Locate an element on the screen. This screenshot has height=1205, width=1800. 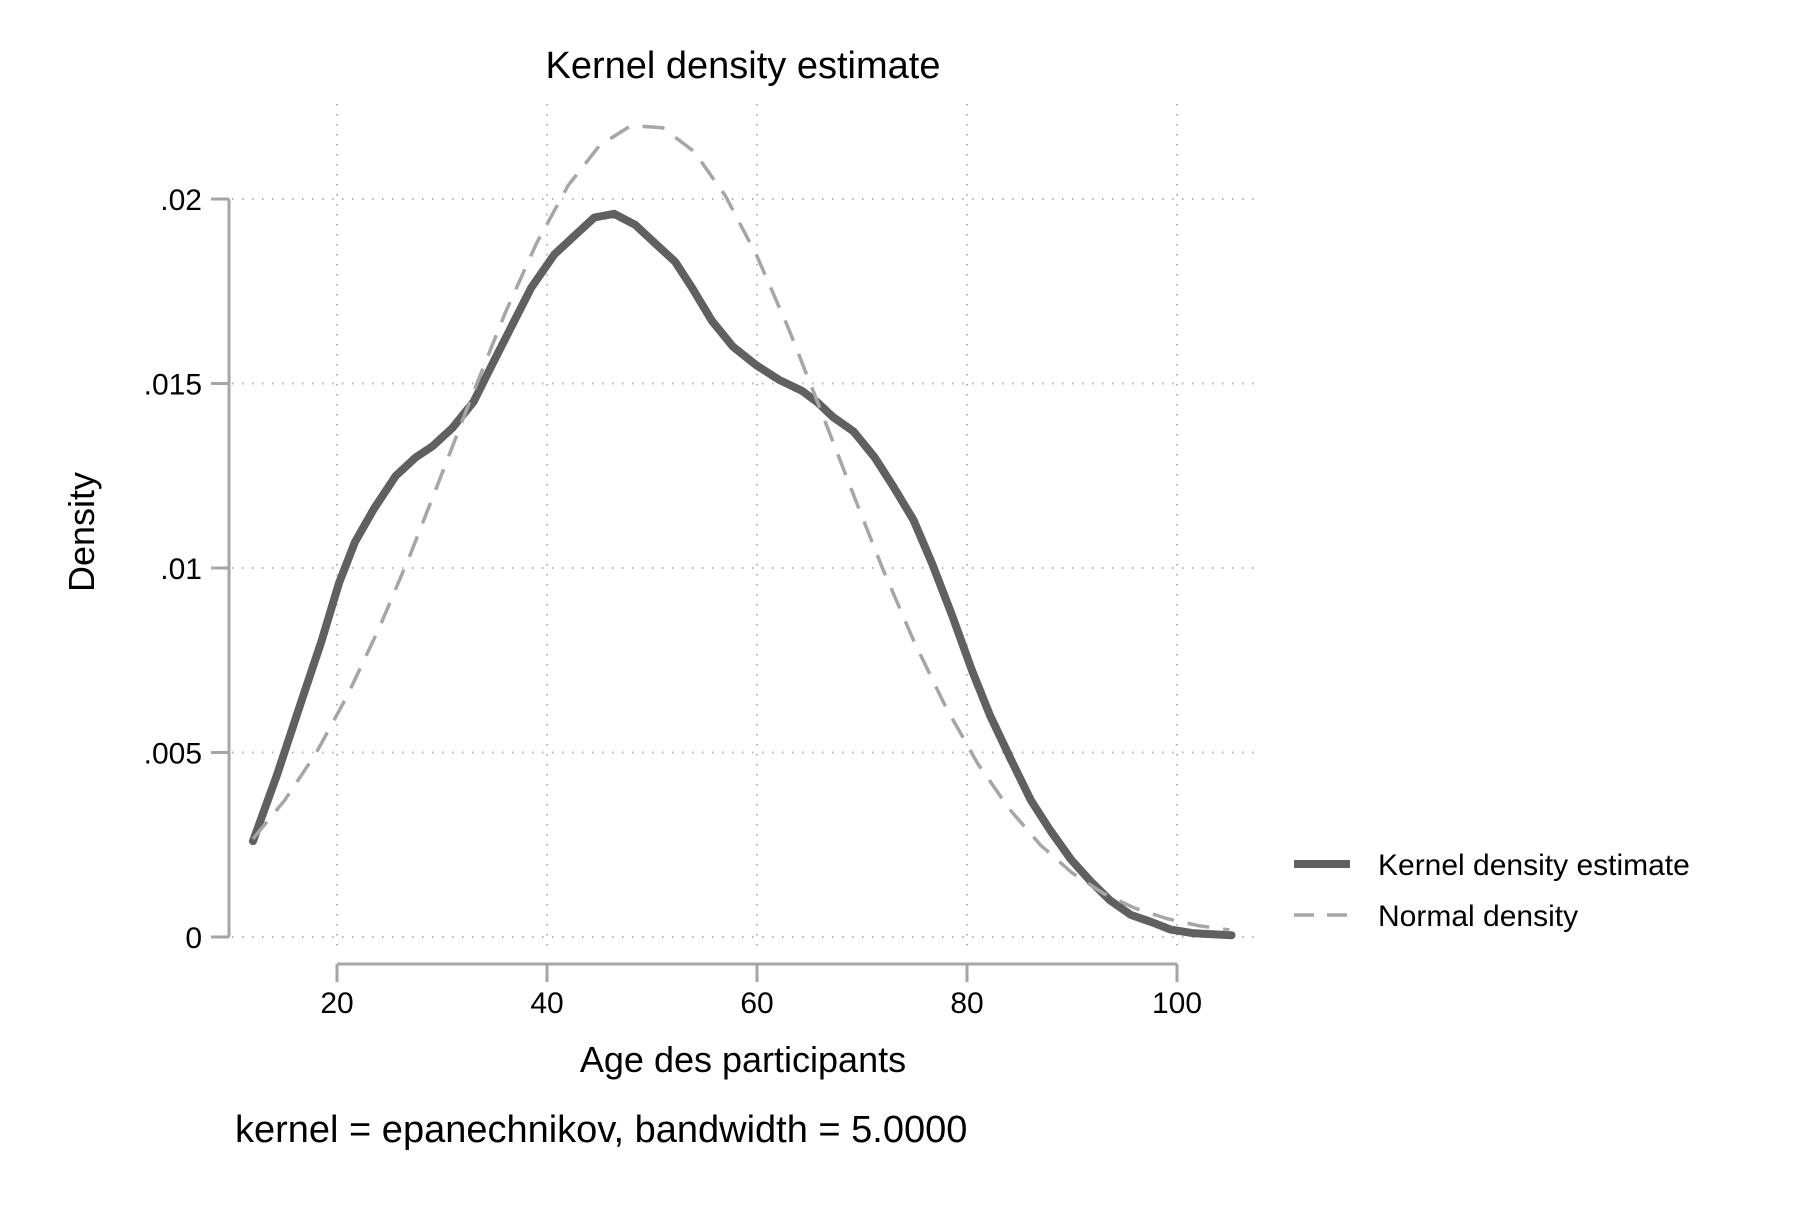
legend-item: Normal density is located at coordinates (1436, 916).